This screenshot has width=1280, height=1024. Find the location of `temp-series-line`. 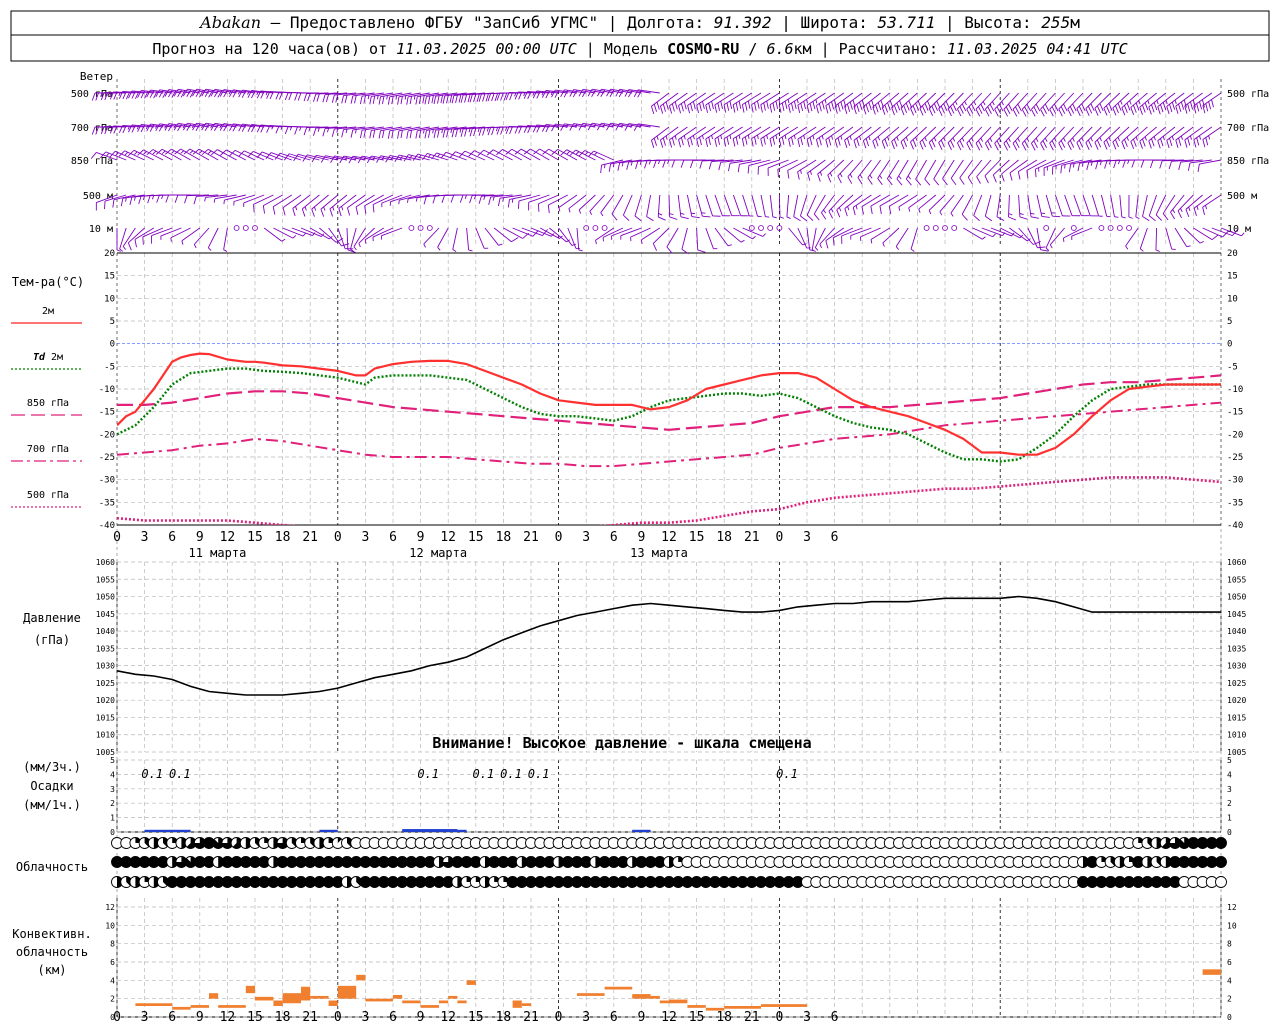

temp-series-line is located at coordinates (669, 404).